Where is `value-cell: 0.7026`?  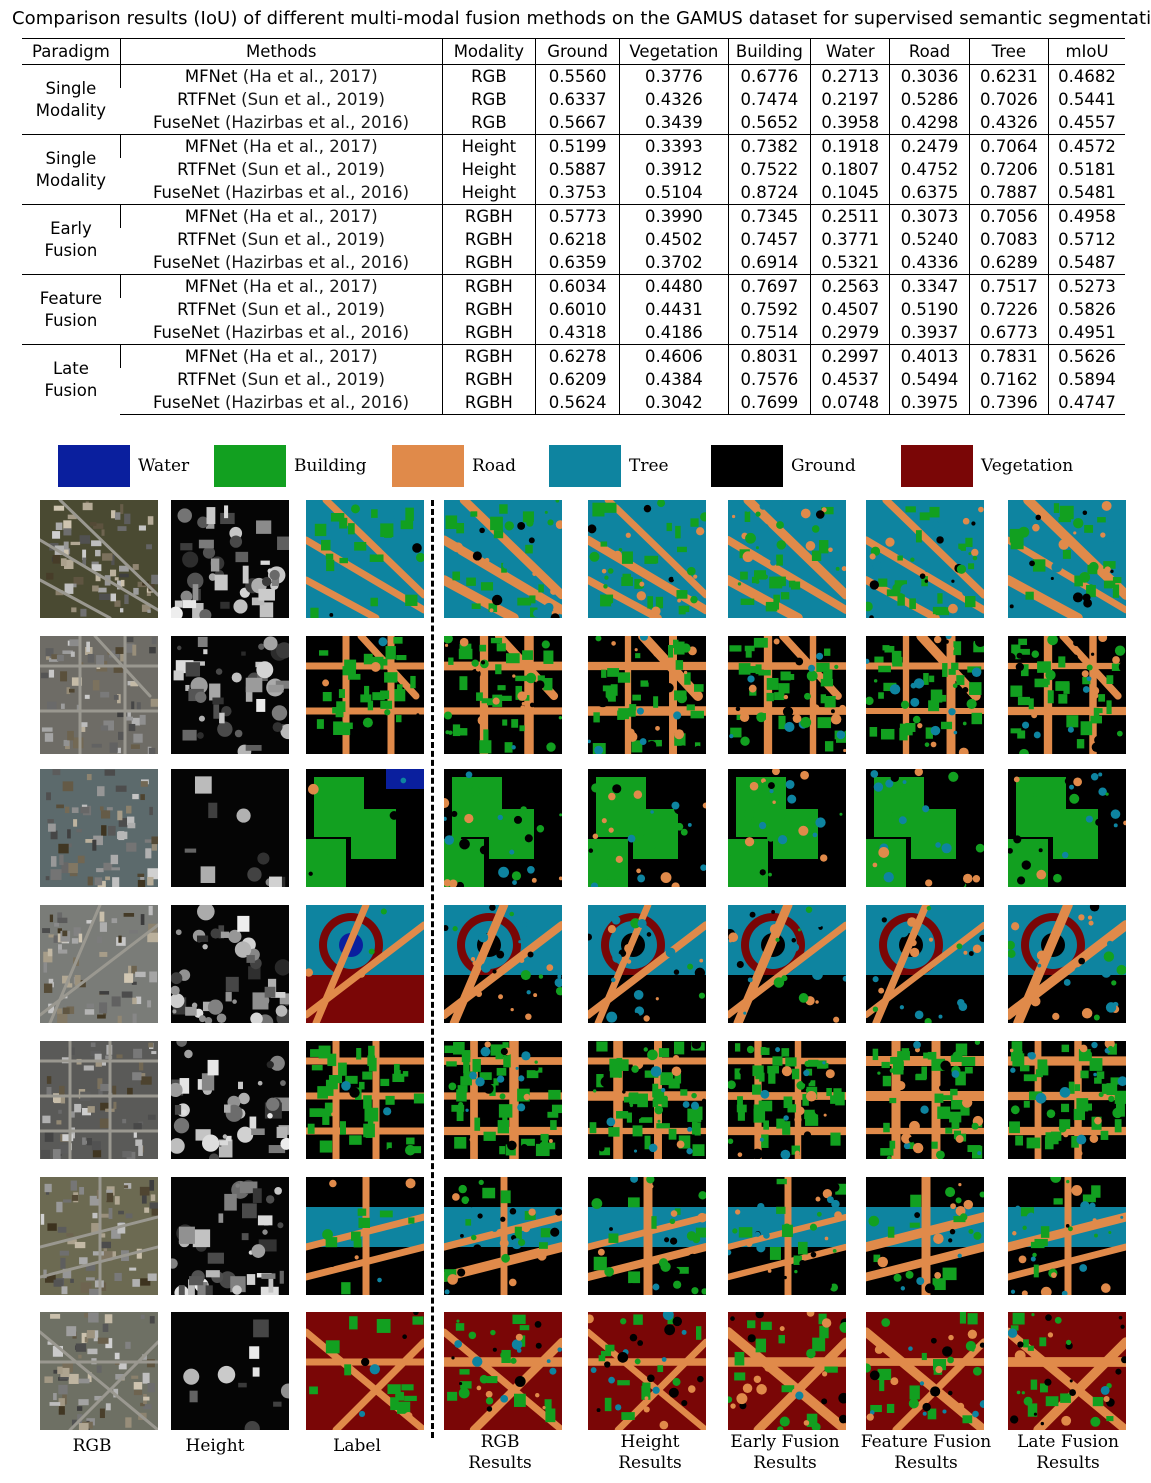 value-cell: 0.7026 is located at coordinates (1008, 99).